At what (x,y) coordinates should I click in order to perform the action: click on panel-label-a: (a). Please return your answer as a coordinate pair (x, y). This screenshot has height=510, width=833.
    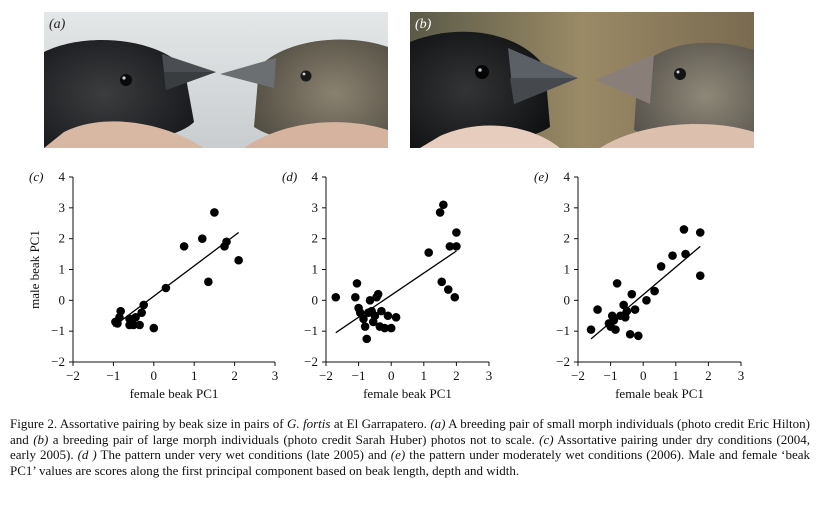
    Looking at the image, I should click on (57, 24).